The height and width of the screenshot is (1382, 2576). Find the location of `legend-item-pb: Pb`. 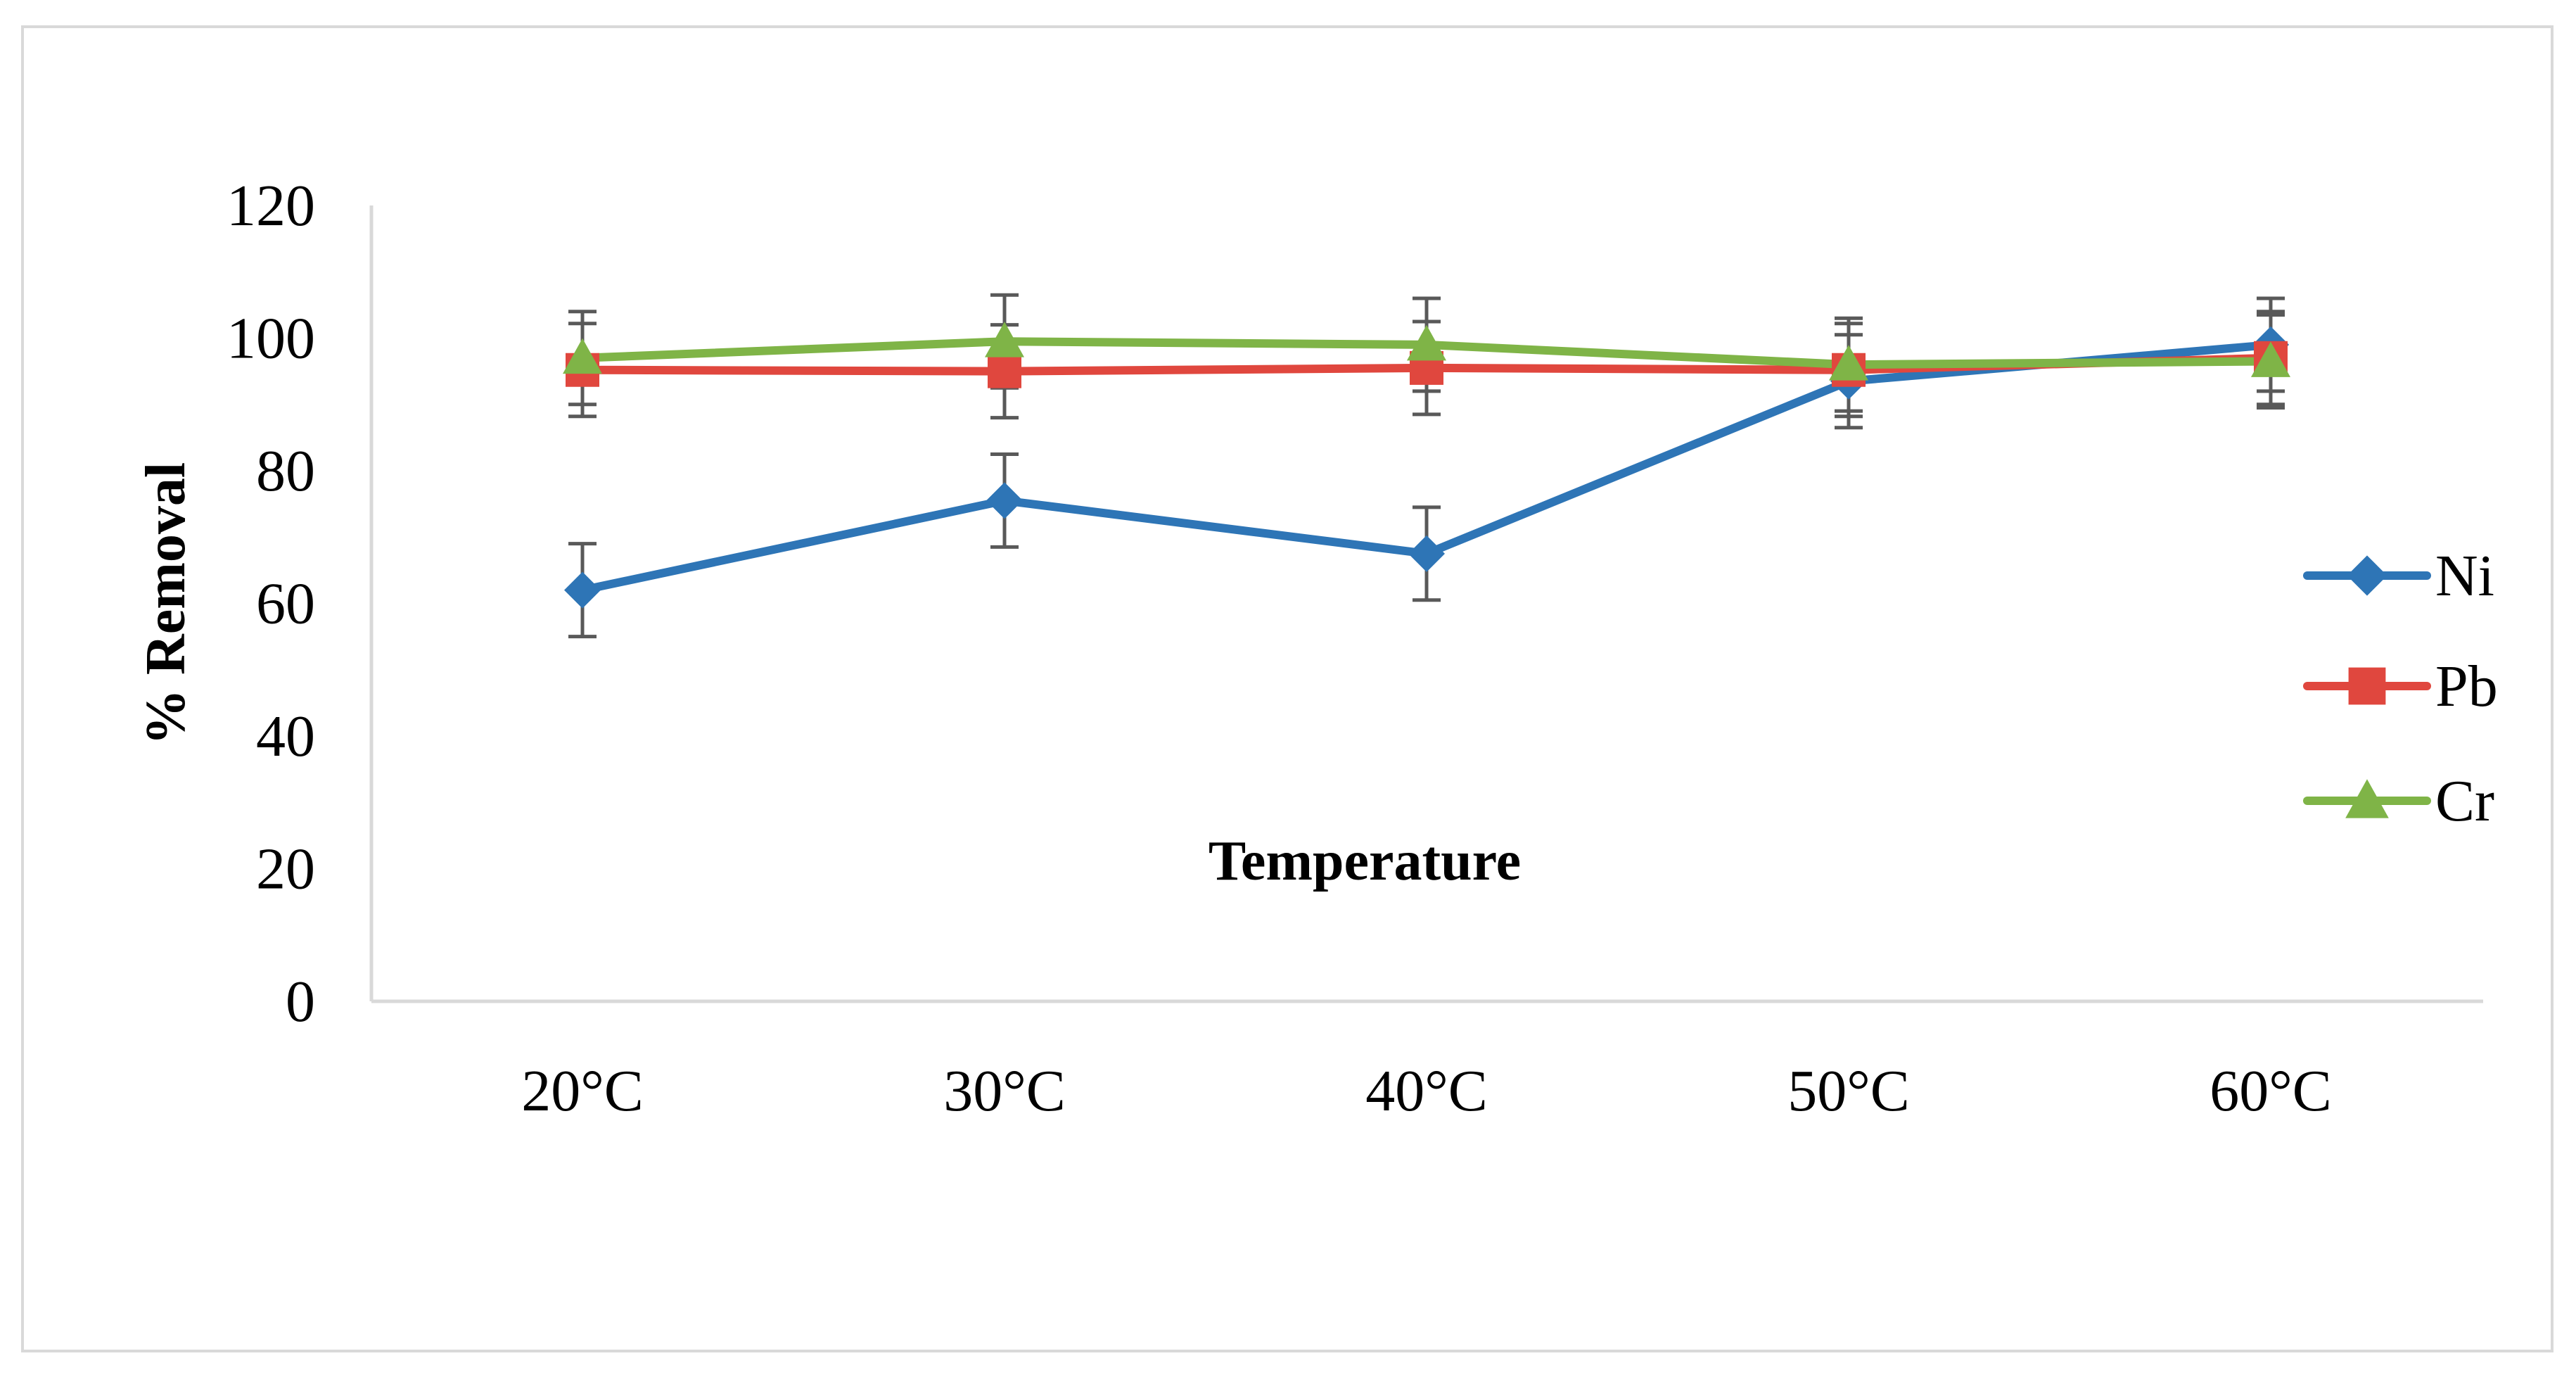

legend-item-pb: Pb is located at coordinates (2400, 686).